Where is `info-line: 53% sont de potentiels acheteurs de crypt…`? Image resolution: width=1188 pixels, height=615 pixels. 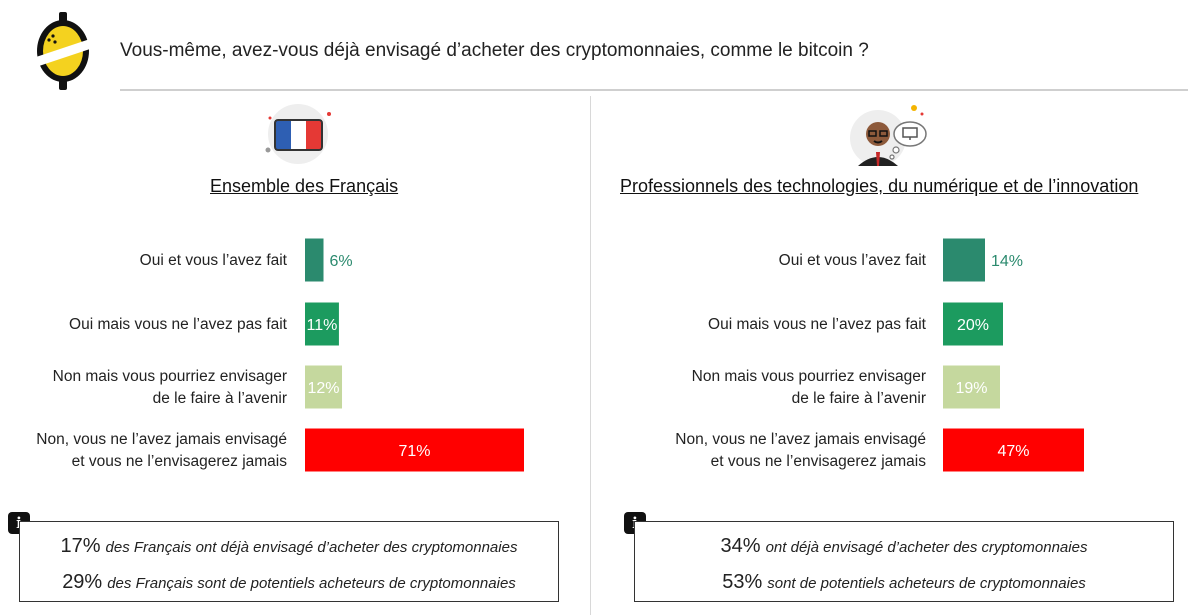 info-line: 53% sont de potentiels acheteurs de crypt… is located at coordinates (904, 582).